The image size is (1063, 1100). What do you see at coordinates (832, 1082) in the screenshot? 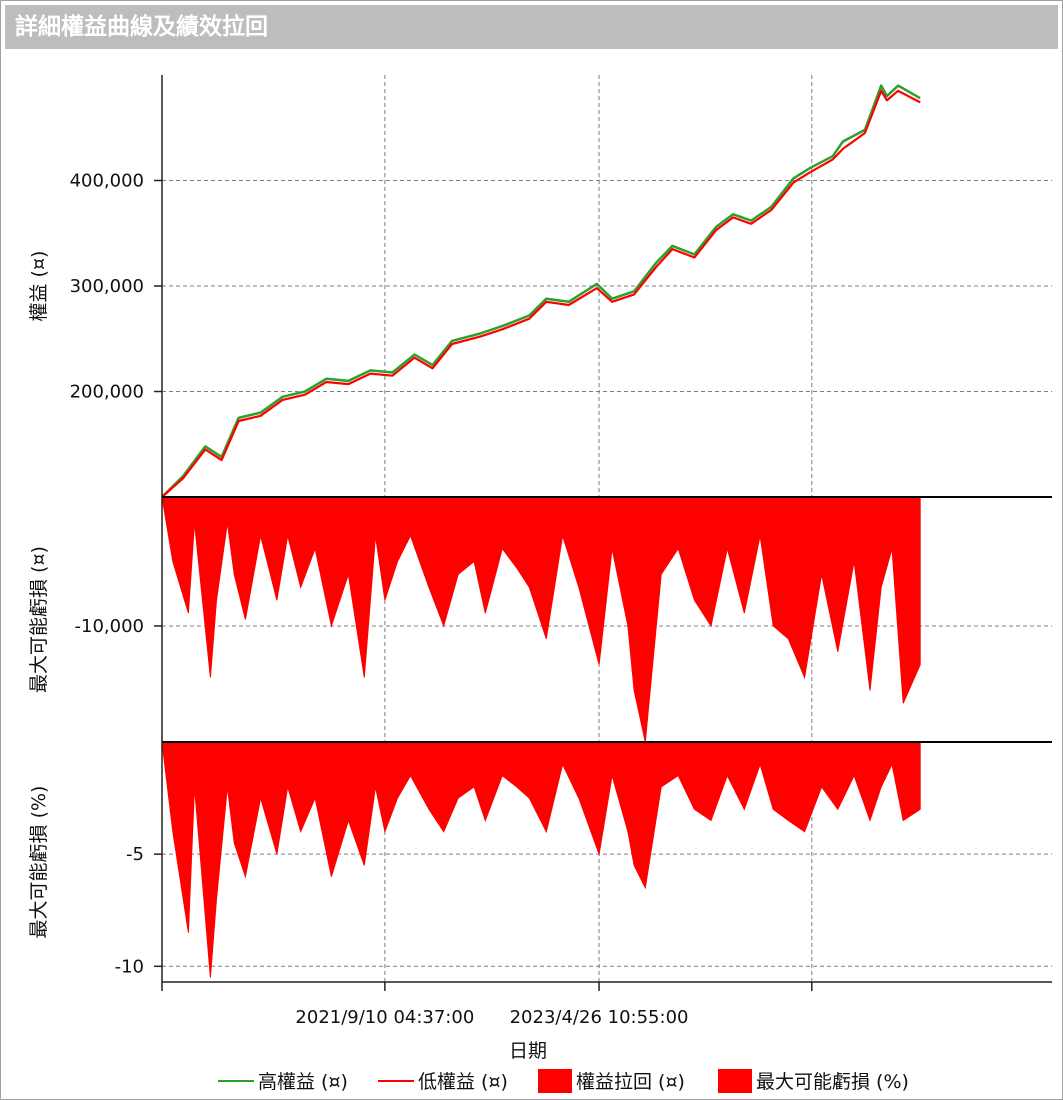
I see `legend-label: 最大可能虧損 (%)` at bounding box center [832, 1082].